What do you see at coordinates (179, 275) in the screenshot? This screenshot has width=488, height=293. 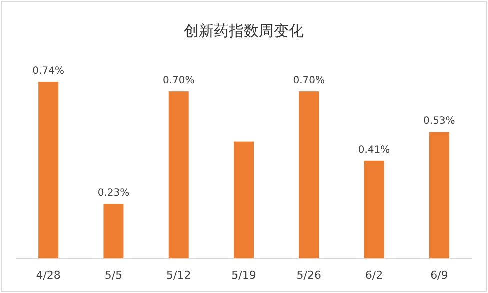 I see `x-tick-label: 5/12` at bounding box center [179, 275].